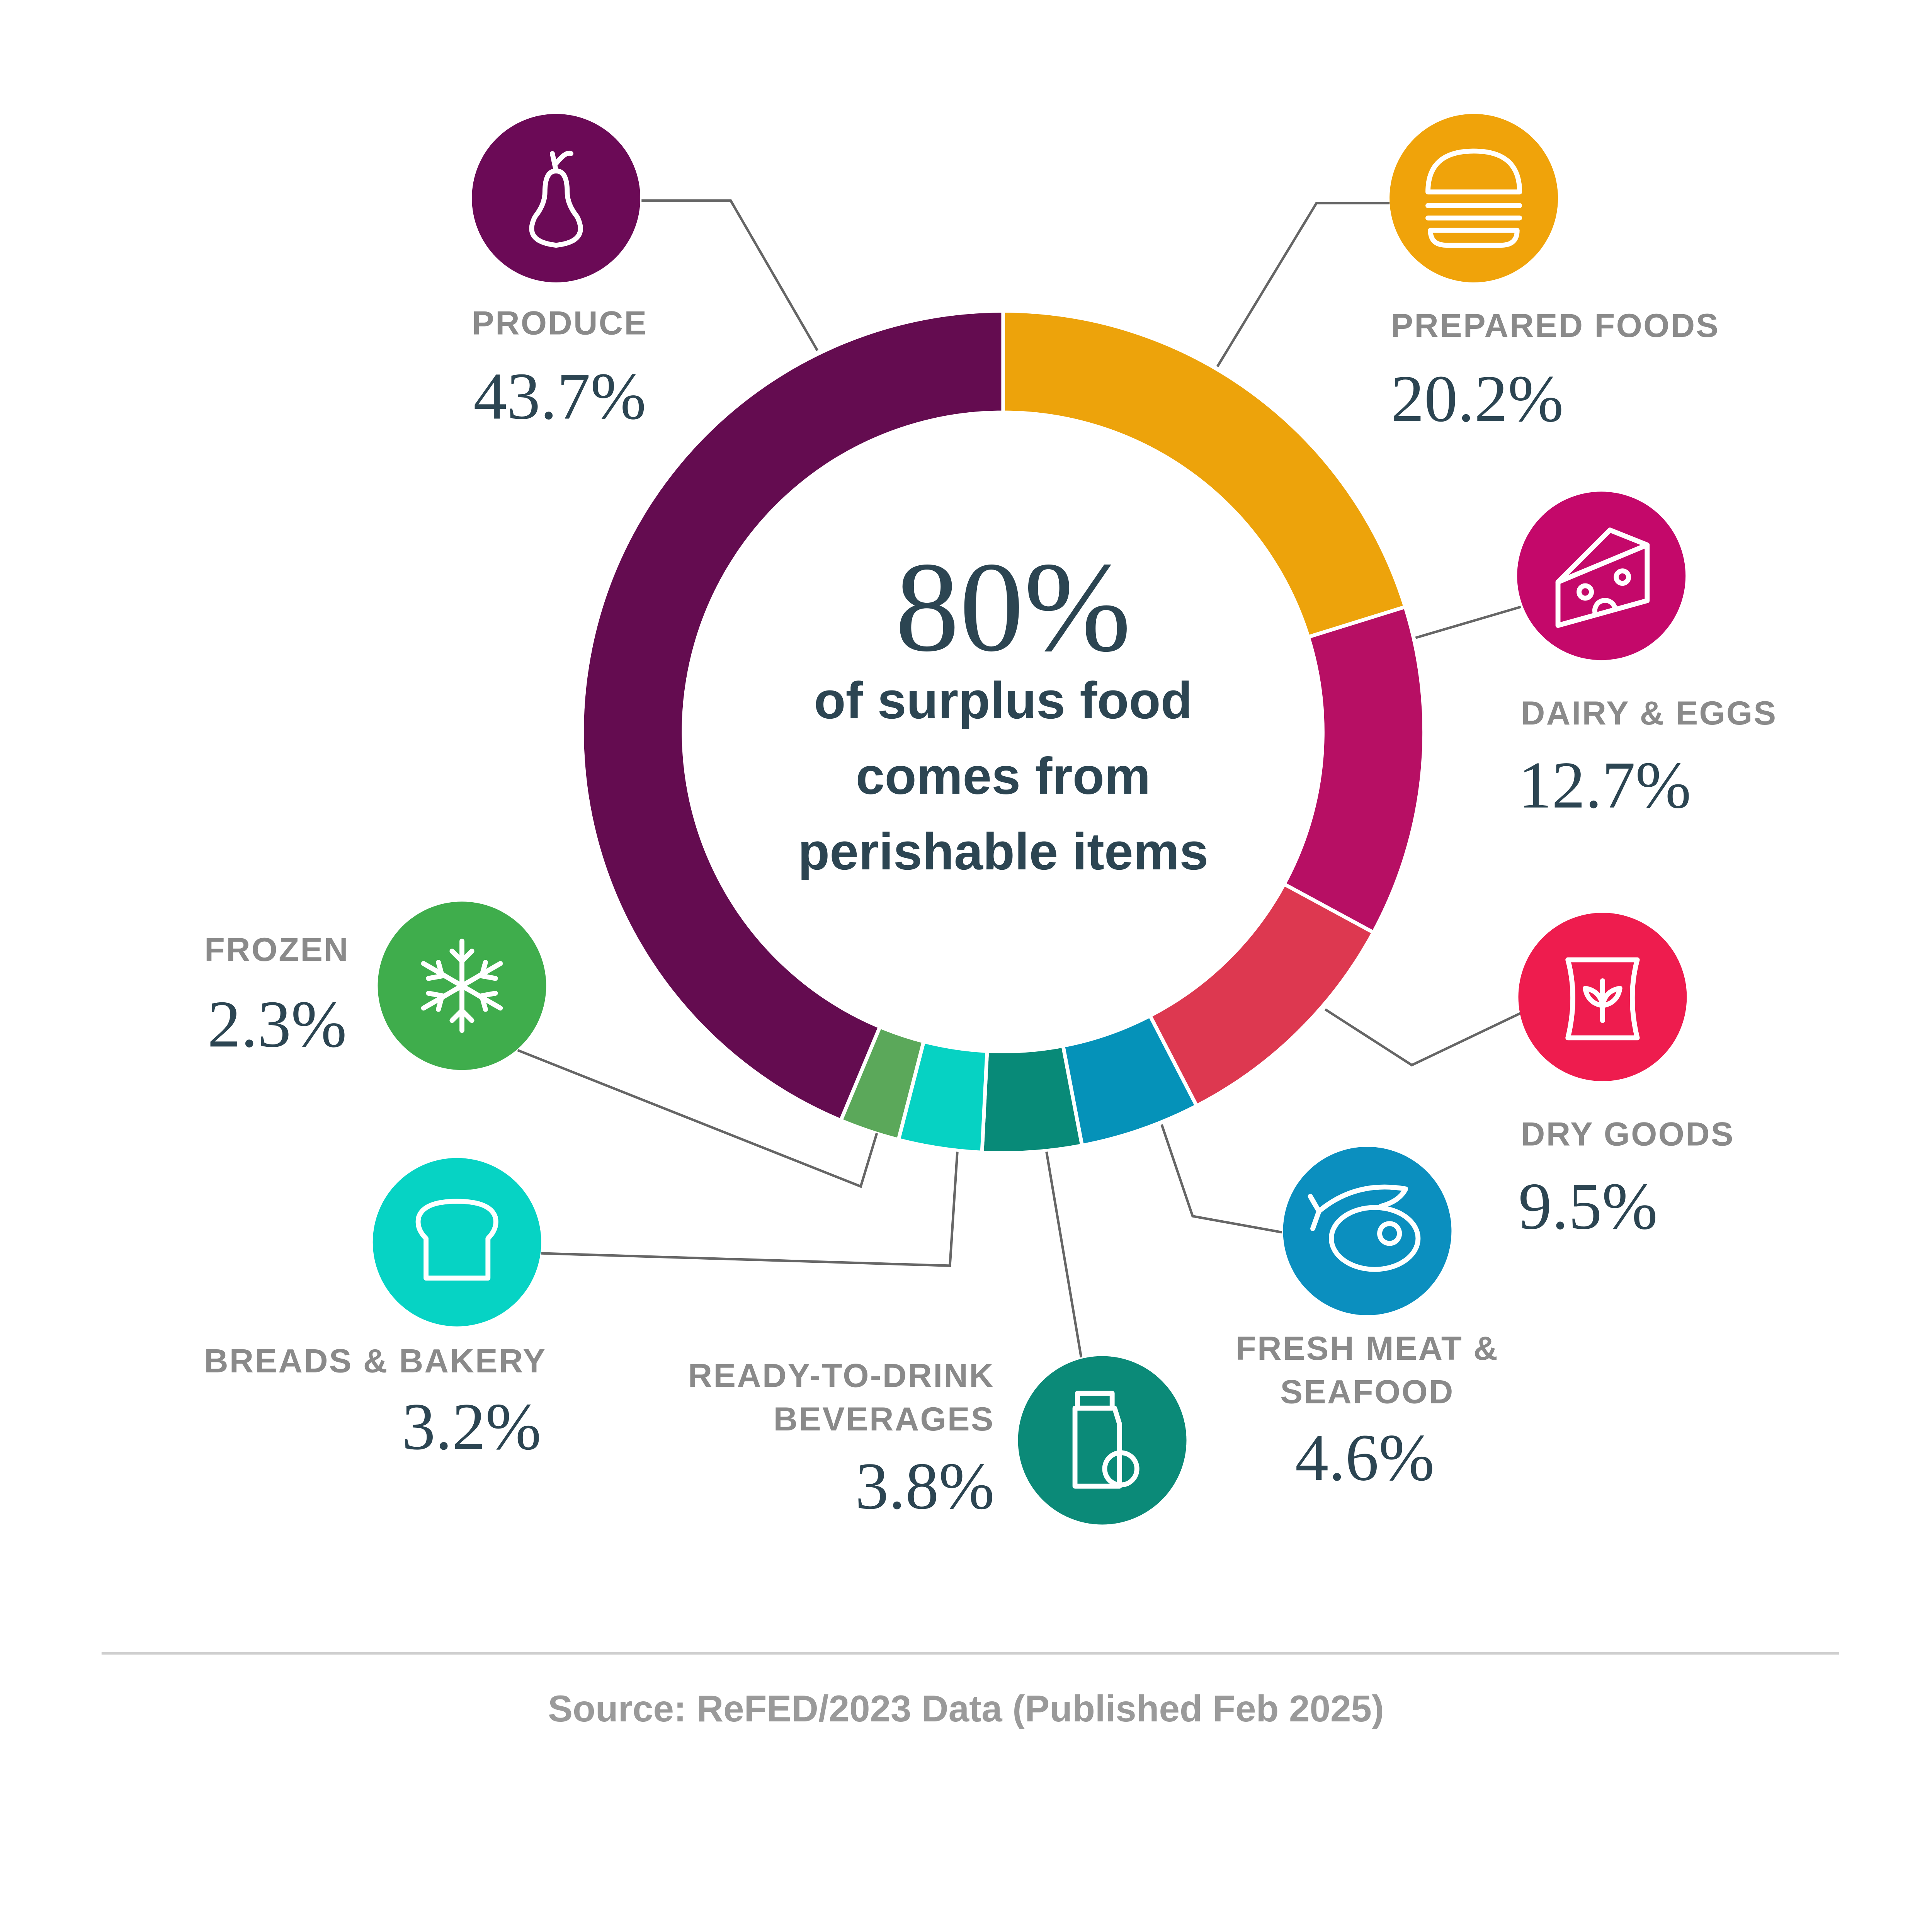 Image resolution: width=1932 pixels, height=1932 pixels. What do you see at coordinates (793, 716) in the screenshot?
I see `donut-segment-produce` at bounding box center [793, 716].